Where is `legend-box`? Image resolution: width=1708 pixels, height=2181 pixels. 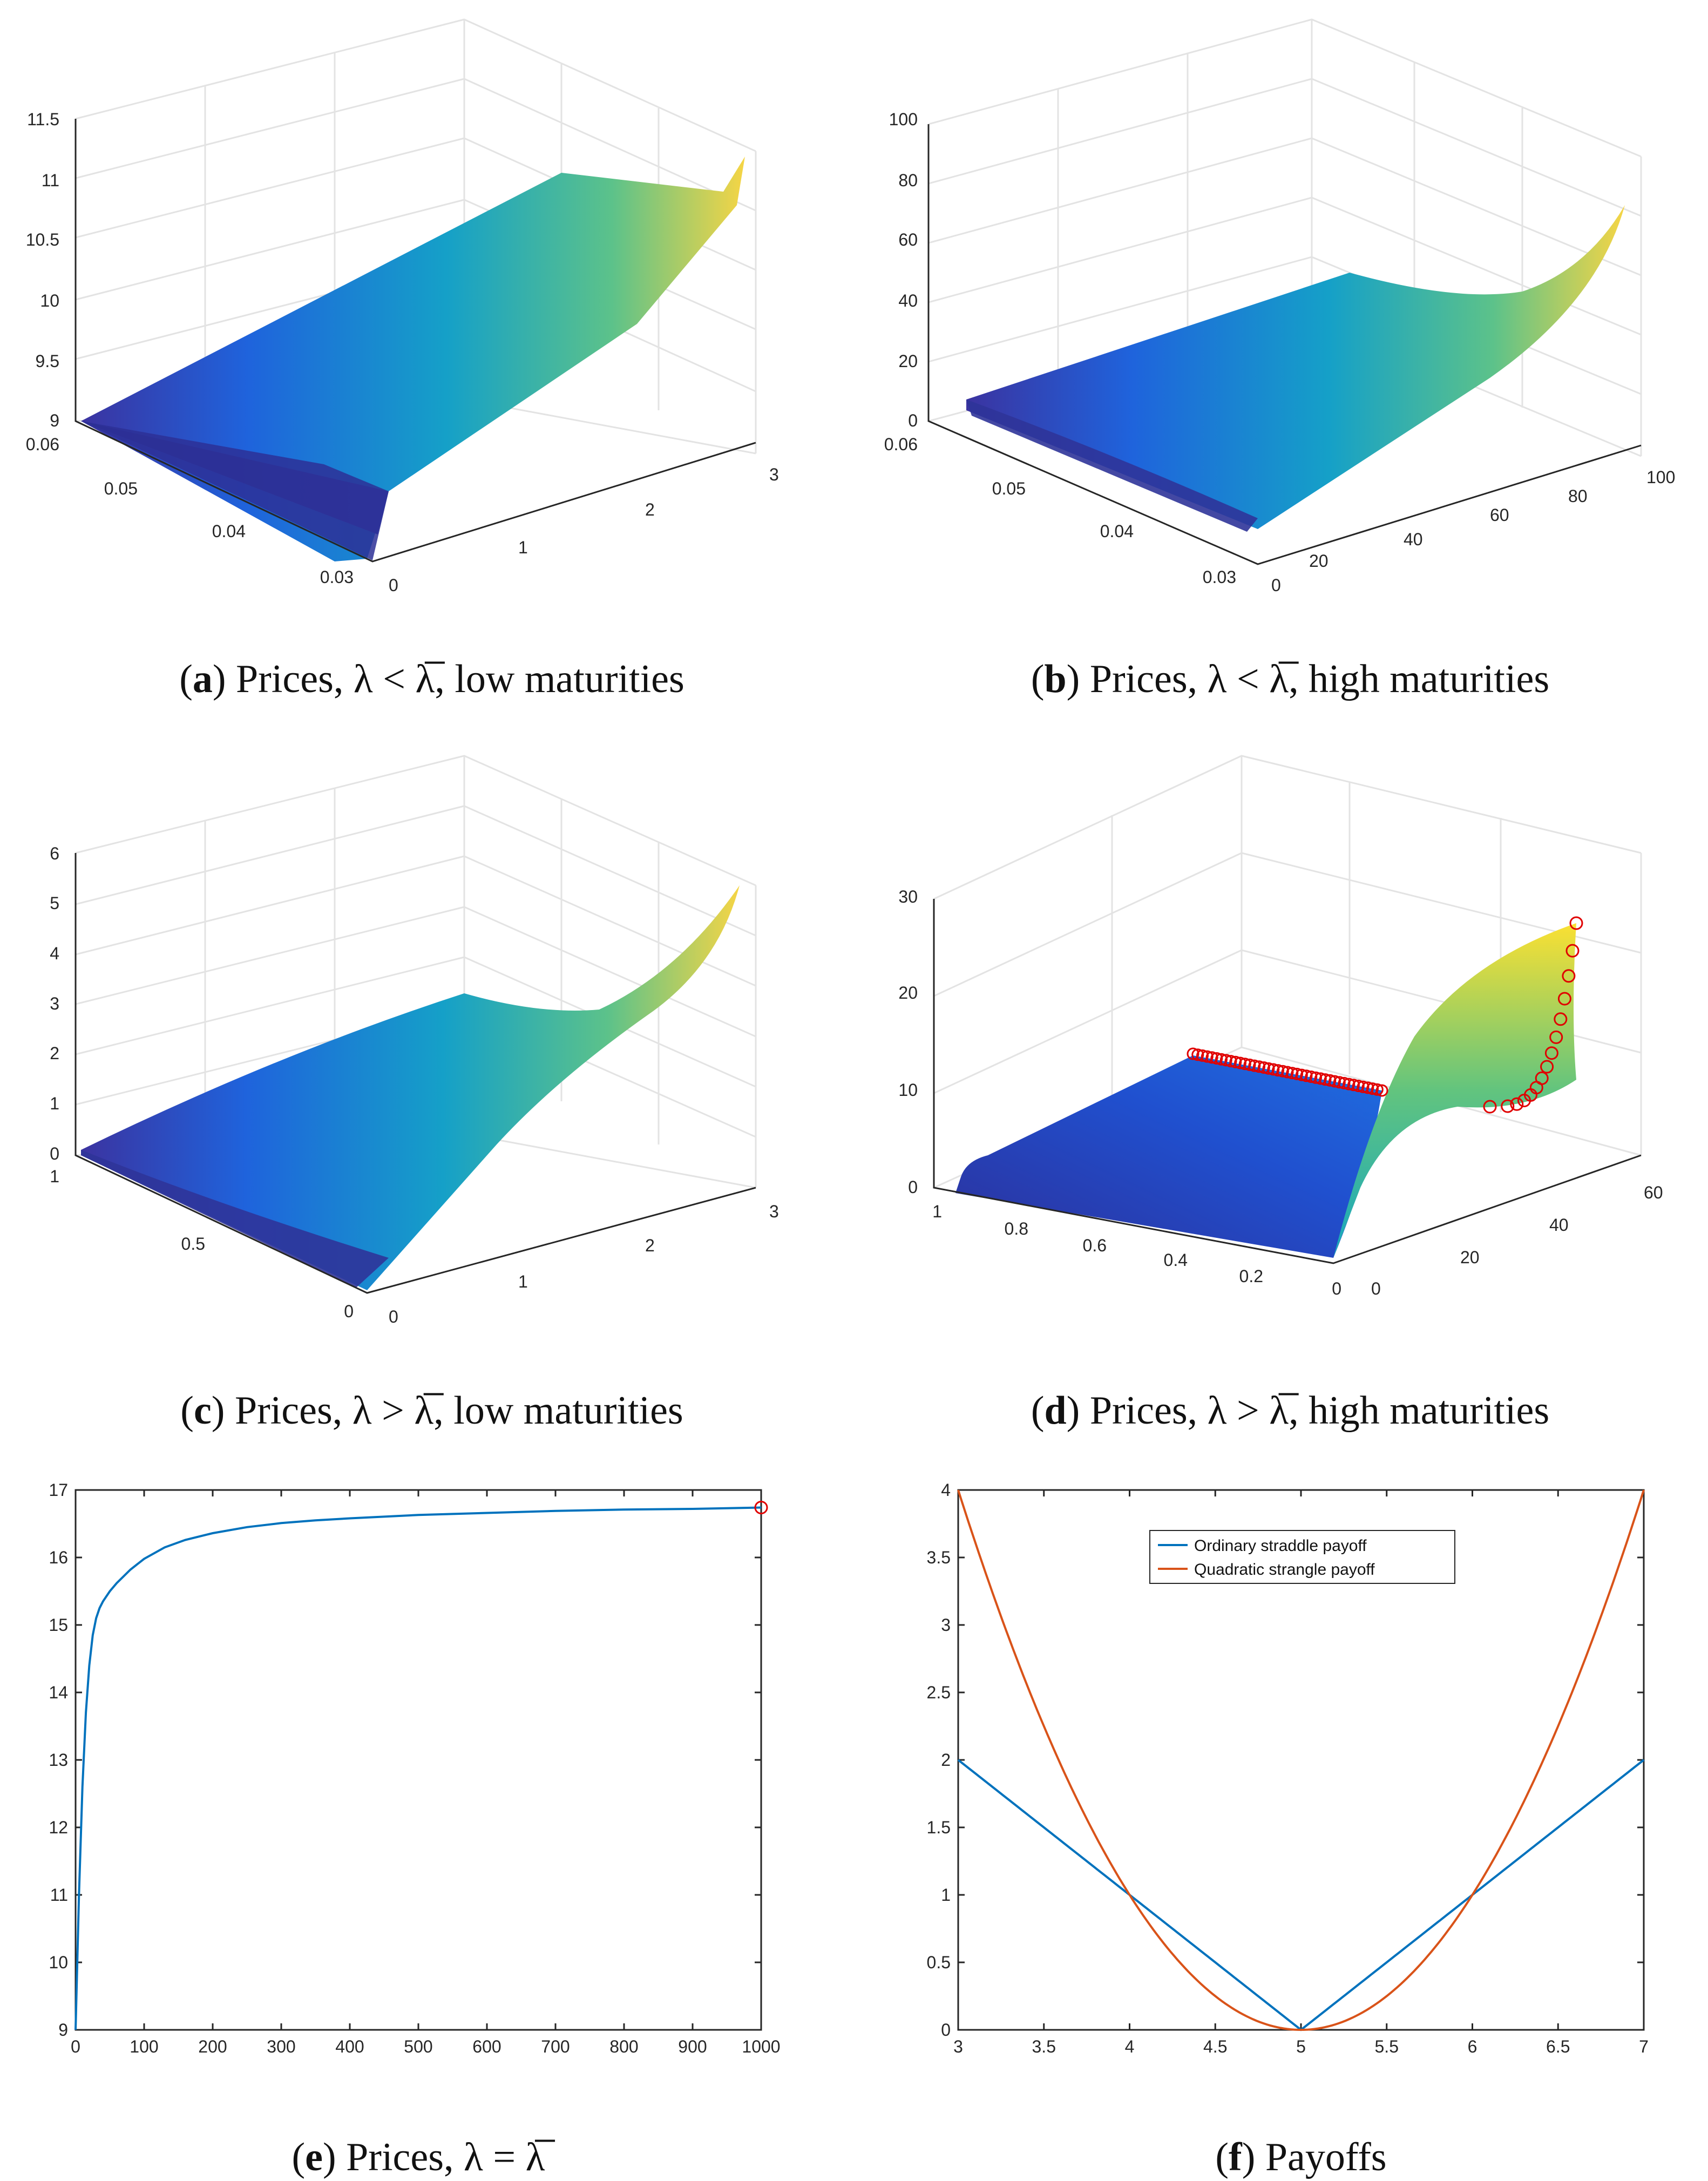
legend-box is located at coordinates (1302, 1557).